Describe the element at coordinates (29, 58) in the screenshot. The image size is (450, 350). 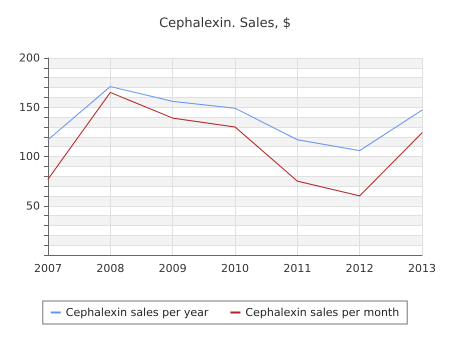
I see `y-tick-label: 200` at that location.